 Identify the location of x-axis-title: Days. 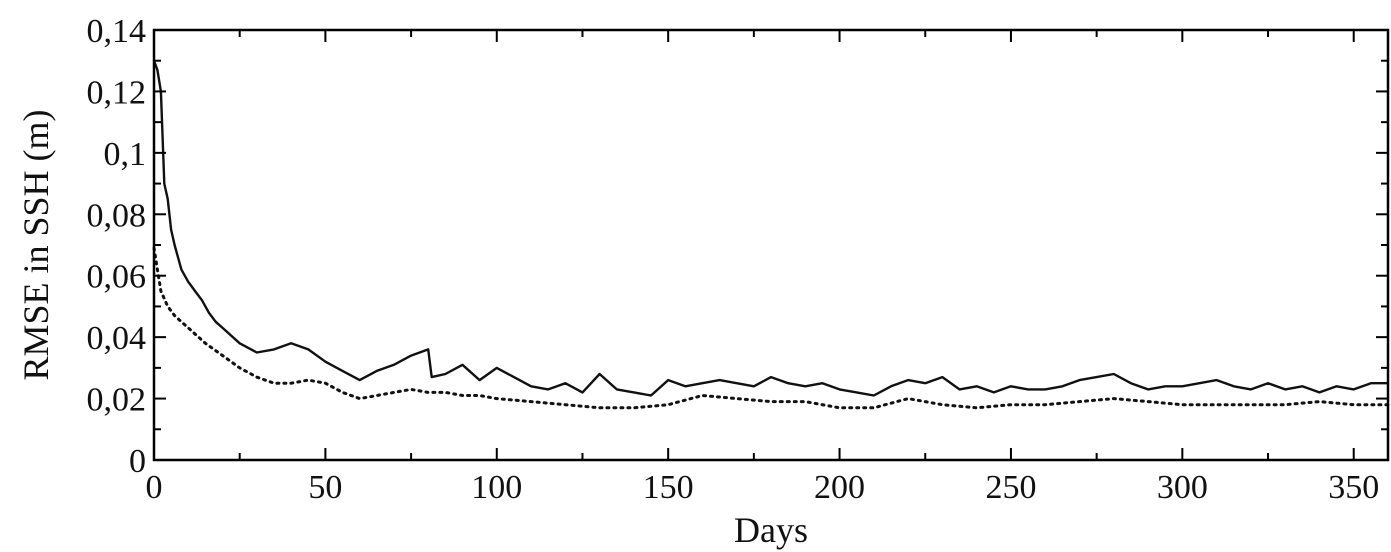
(771, 530).